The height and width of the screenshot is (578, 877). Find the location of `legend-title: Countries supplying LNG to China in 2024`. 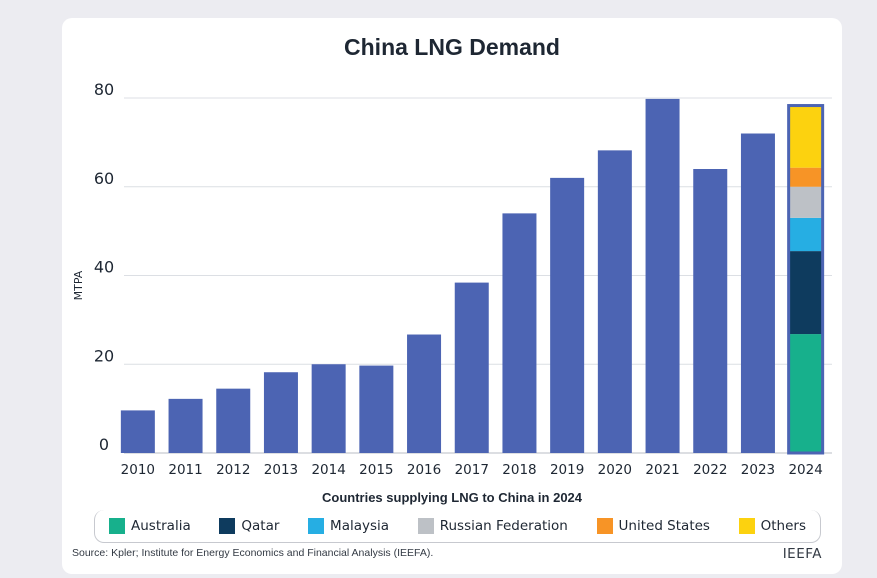

legend-title: Countries supplying LNG to China in 2024 is located at coordinates (452, 497).